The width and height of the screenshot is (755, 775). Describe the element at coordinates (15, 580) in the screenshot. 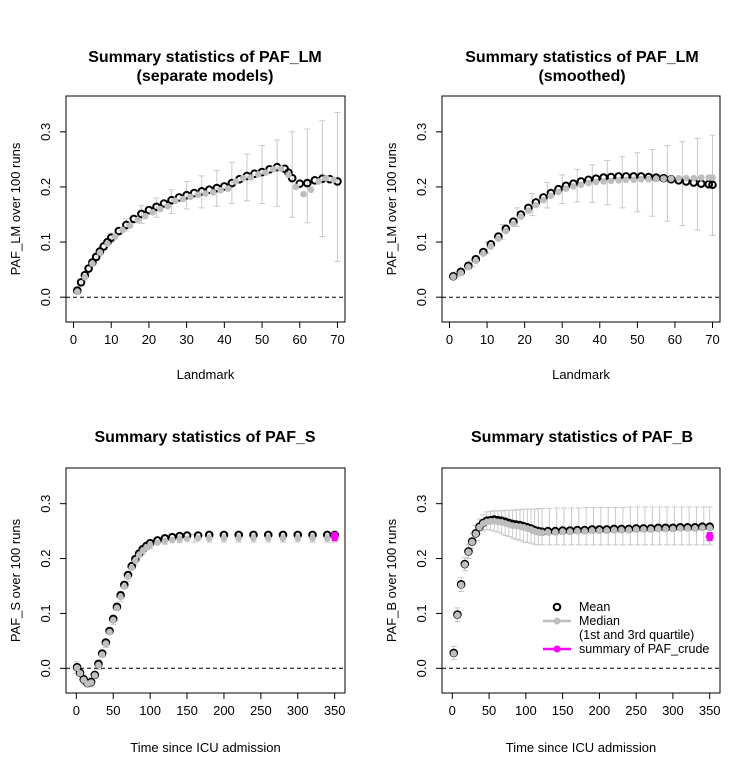

I see `y-axis-label: PAF_S over 100 runs` at that location.